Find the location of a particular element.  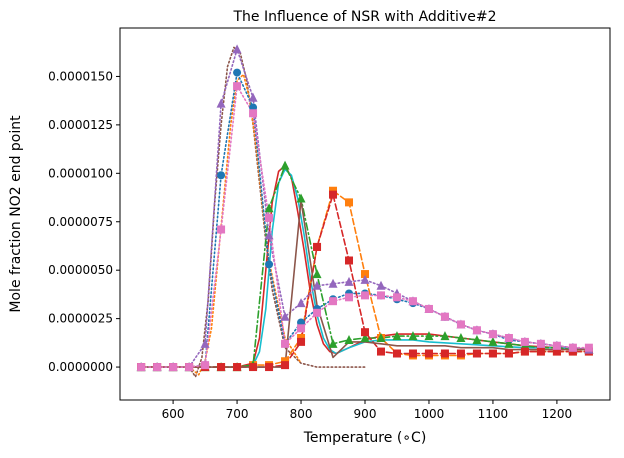

y-tick-label: 0.0000075 is located at coordinates (80, 222).